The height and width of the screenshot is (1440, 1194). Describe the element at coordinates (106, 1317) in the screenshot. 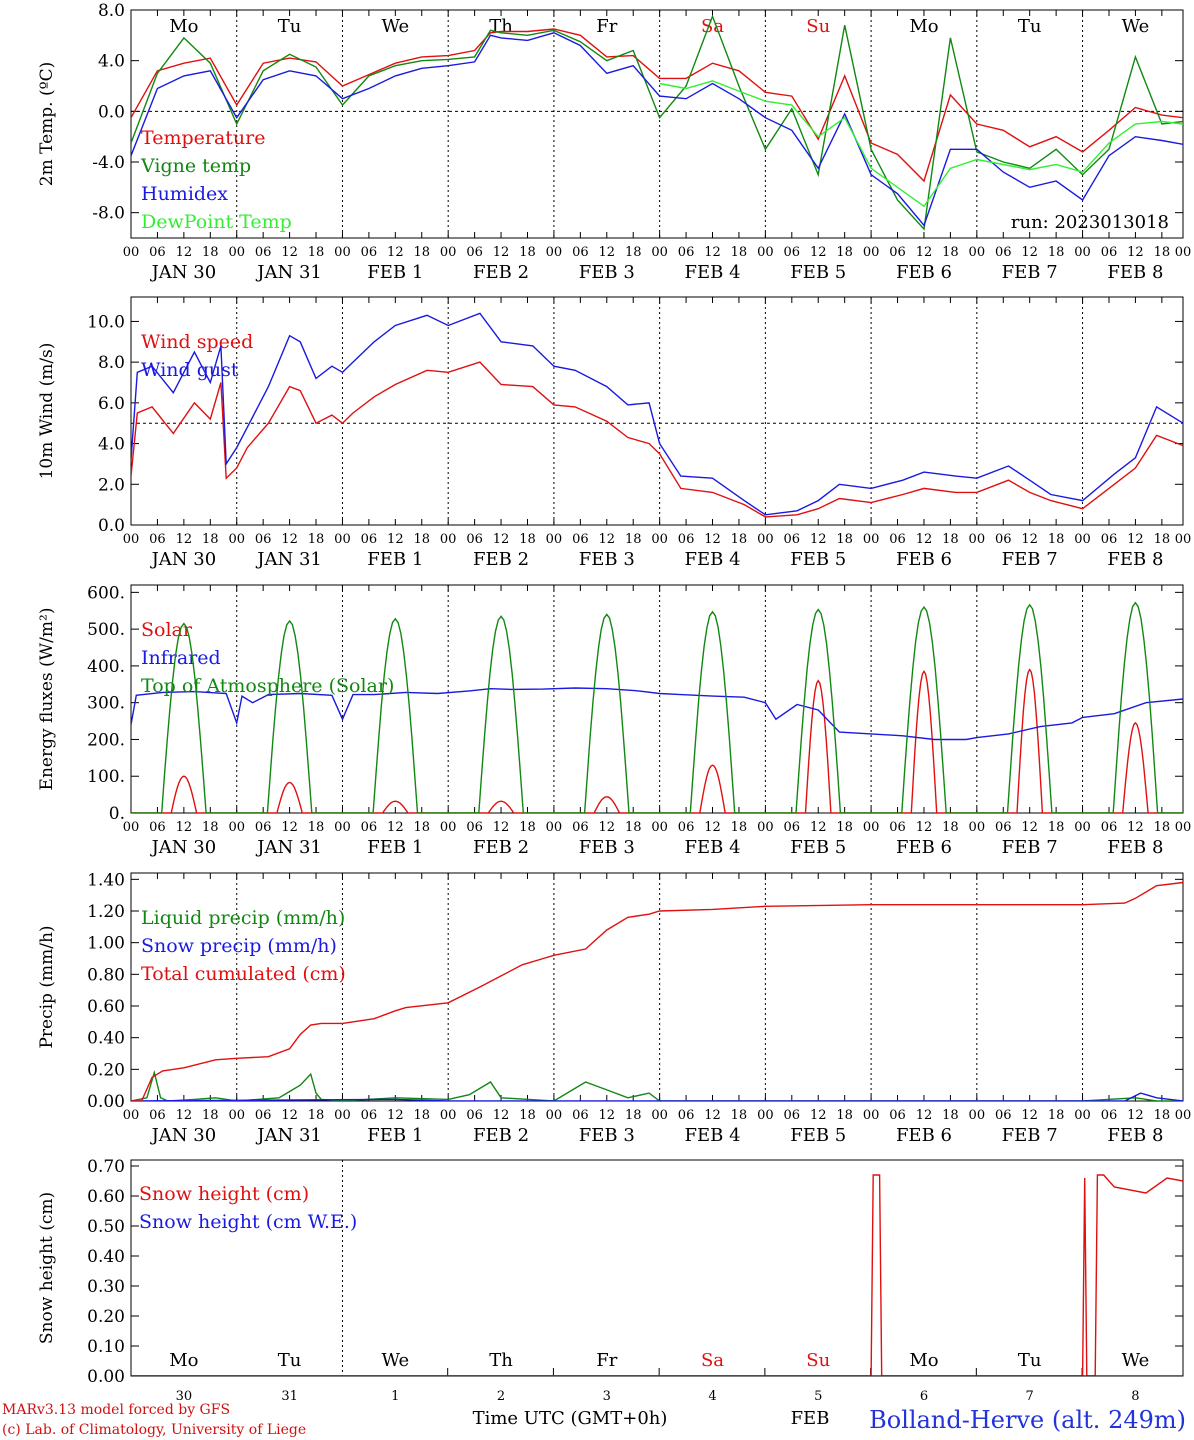

I see `y-tick-label: 0.20` at that location.